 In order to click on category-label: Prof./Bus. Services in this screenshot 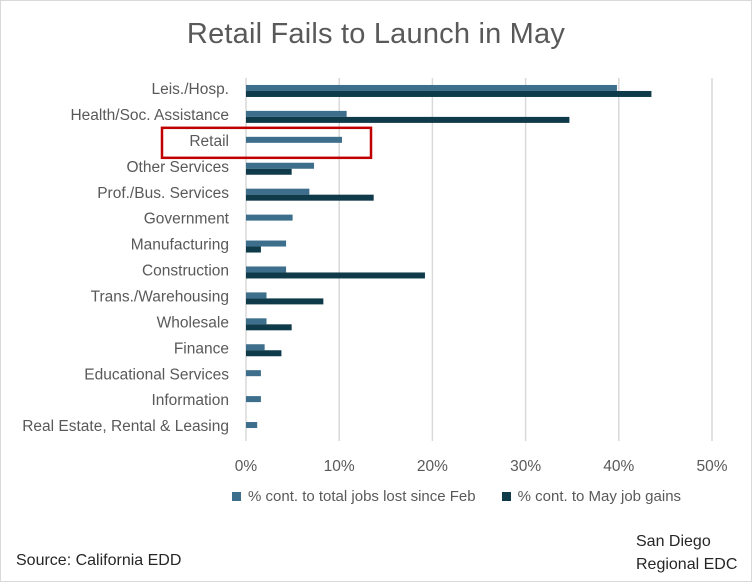, I will do `click(163, 193)`.